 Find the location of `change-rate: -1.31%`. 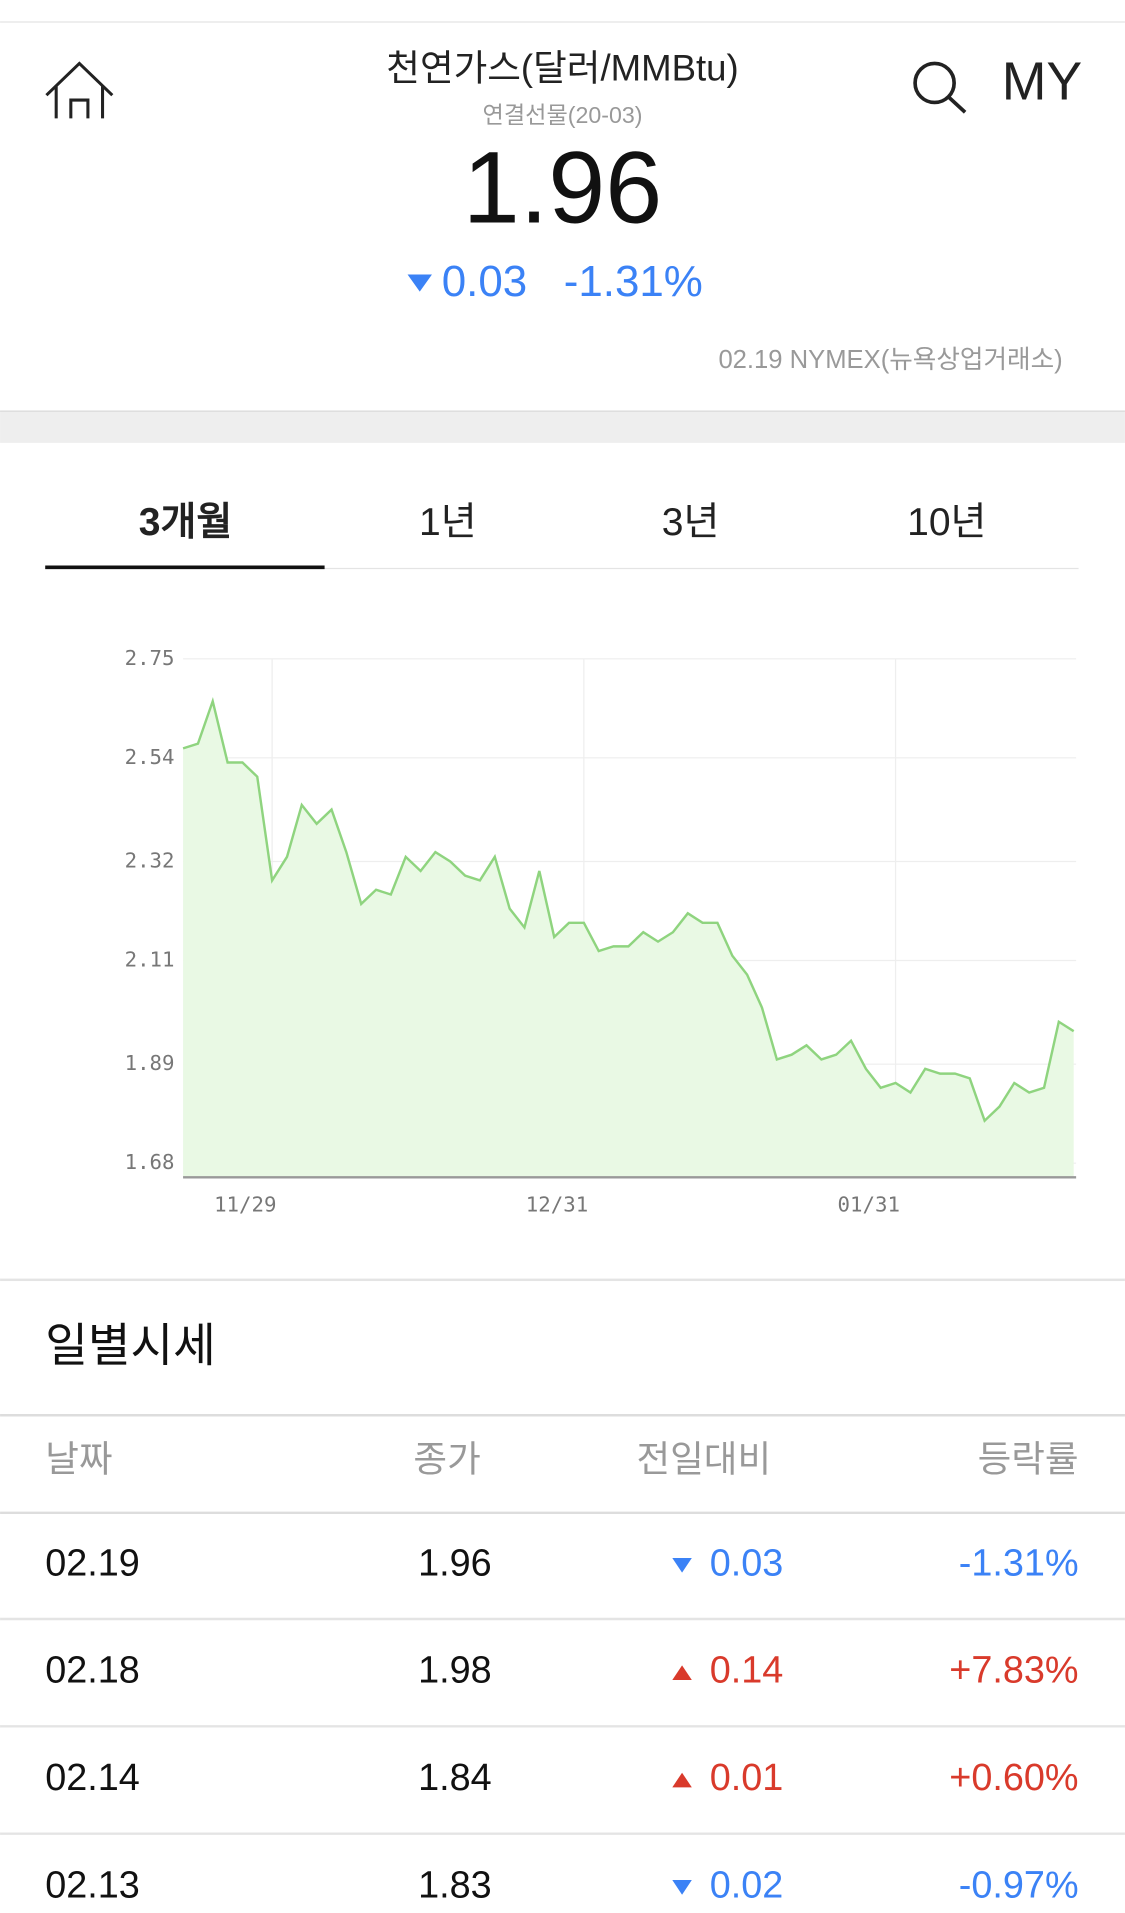

change-rate: -1.31% is located at coordinates (633, 281).